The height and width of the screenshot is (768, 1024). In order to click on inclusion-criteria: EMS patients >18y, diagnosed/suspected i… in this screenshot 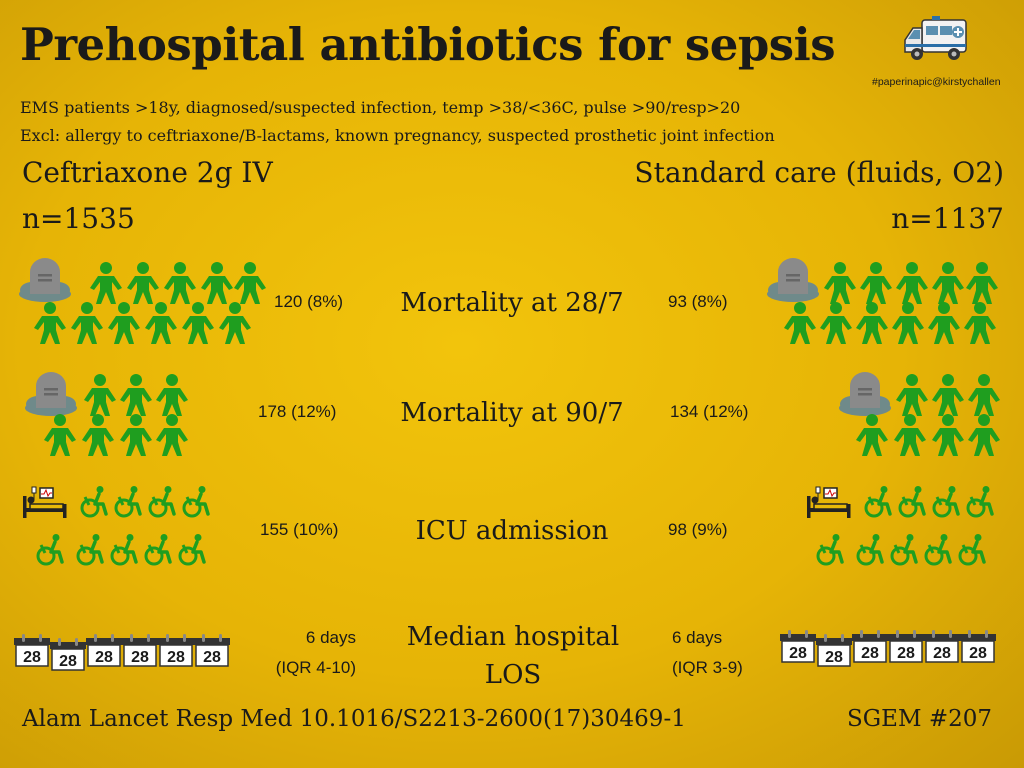, I will do `click(380, 107)`.